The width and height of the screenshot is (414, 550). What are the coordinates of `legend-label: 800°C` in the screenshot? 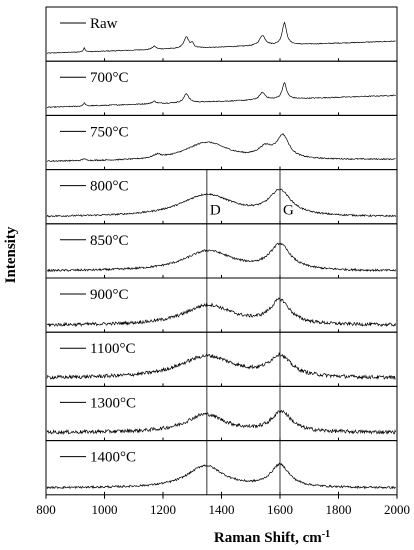 It's located at (109, 187).